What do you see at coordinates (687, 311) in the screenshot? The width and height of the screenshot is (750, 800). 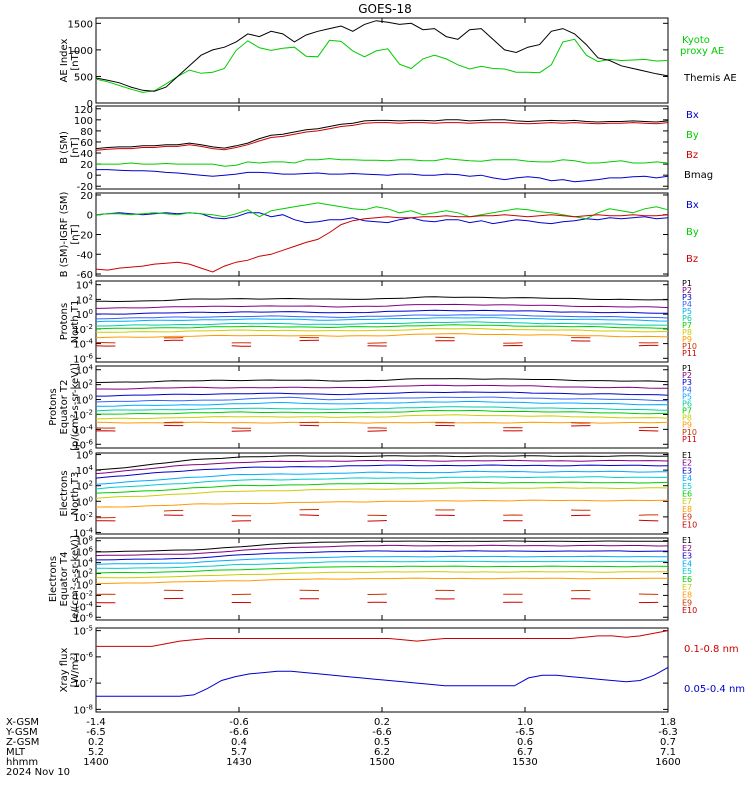 I see `legend-p5: P5` at bounding box center [687, 311].